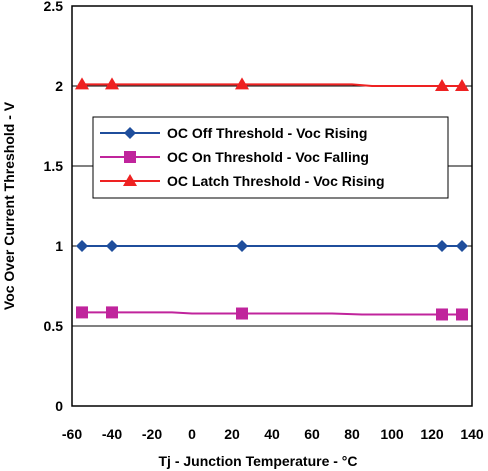 The width and height of the screenshot is (488, 471). I want to click on y-tick-labels: 0 0.5 1 1.5 2 2.5, so click(54, 207).